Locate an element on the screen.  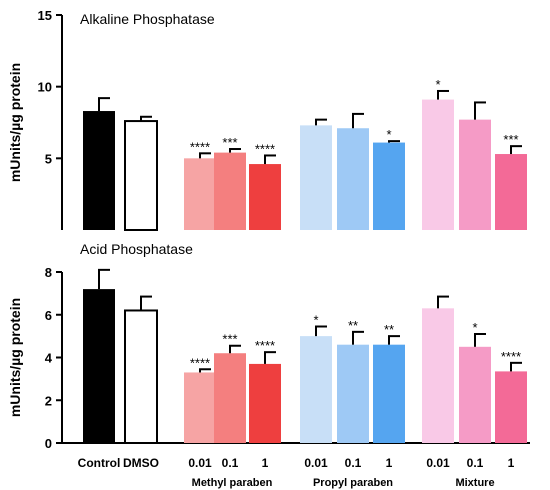
x-group-label: Propyl paraben is located at coordinates (353, 483).